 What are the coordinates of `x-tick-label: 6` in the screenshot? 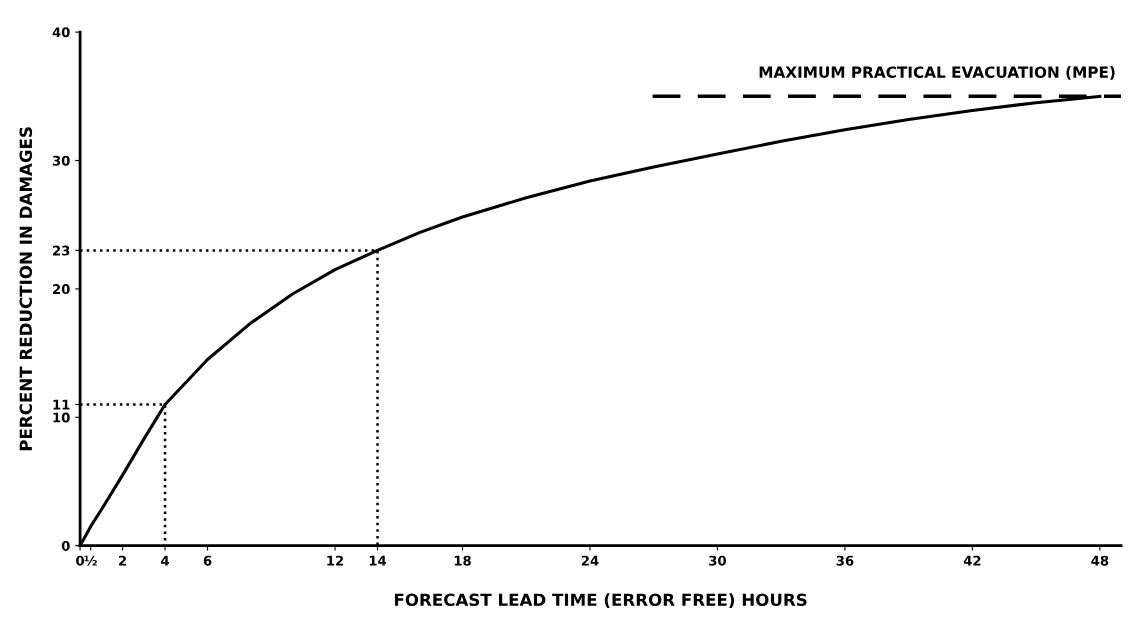 It's located at (207, 560).